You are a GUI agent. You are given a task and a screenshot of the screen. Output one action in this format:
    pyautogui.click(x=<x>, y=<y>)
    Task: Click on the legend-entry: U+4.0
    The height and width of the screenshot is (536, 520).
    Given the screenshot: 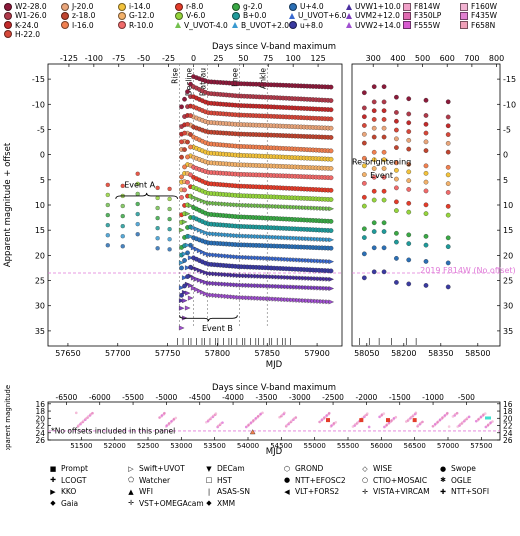 What is the action you would take?
    pyautogui.click(x=306, y=6)
    